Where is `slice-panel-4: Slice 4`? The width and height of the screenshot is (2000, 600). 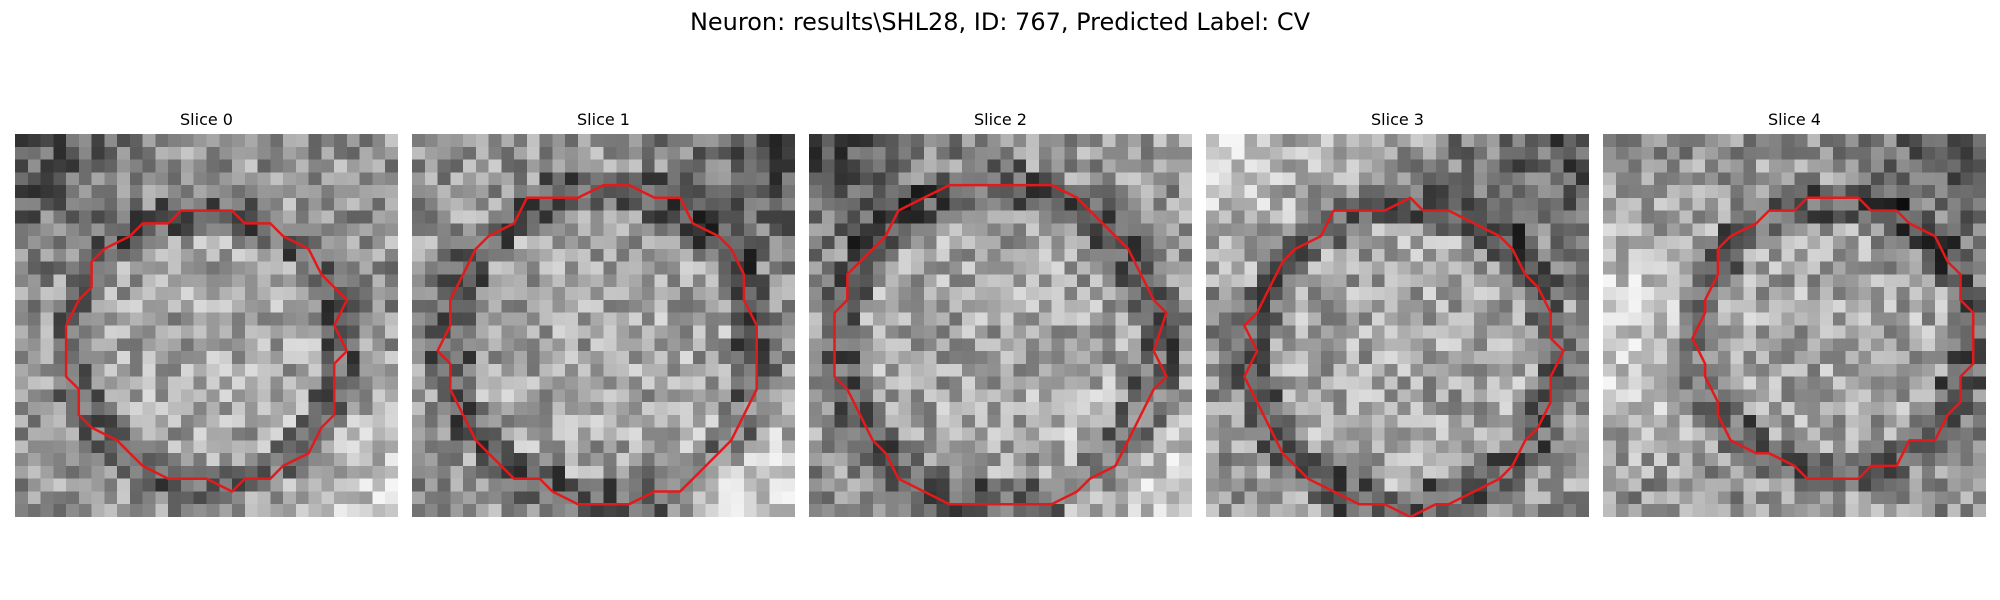 slice-panel-4: Slice 4 is located at coordinates (1794, 312).